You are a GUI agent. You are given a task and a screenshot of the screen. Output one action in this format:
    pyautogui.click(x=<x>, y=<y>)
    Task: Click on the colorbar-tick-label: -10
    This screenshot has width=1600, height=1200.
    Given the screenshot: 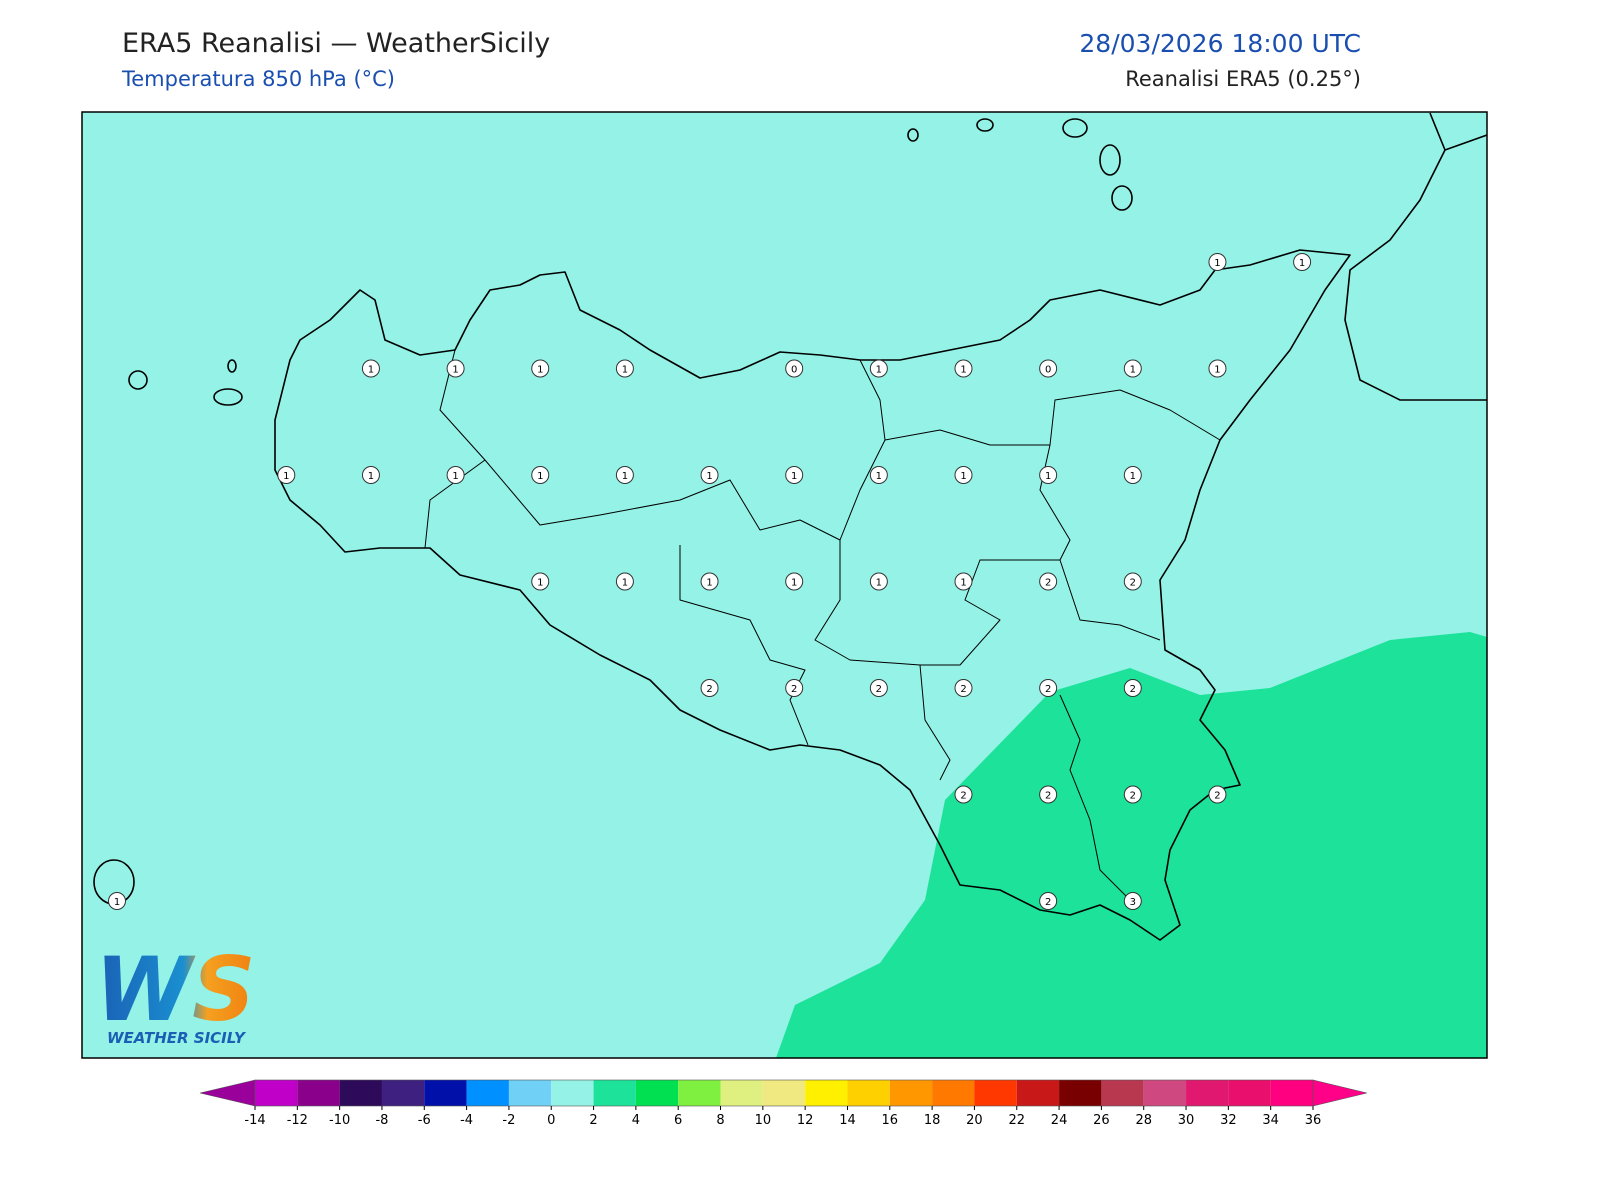 What is the action you would take?
    pyautogui.click(x=339, y=1120)
    